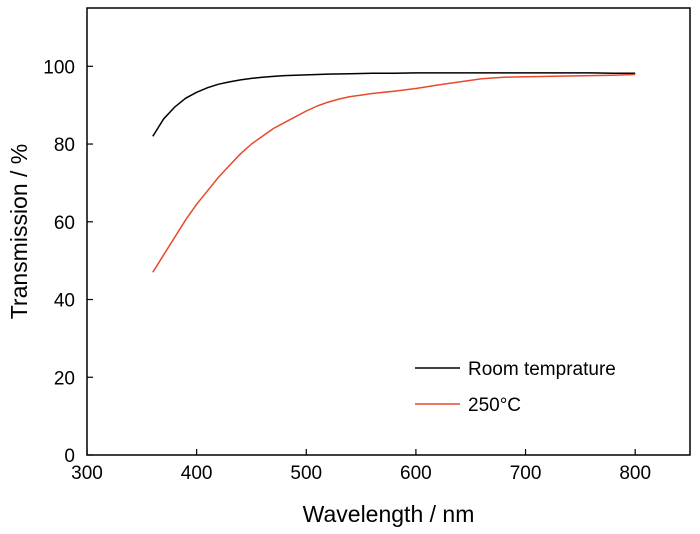 This screenshot has width=700, height=534. What do you see at coordinates (19, 232) in the screenshot?
I see `y-axis-title: Transmission / %` at bounding box center [19, 232].